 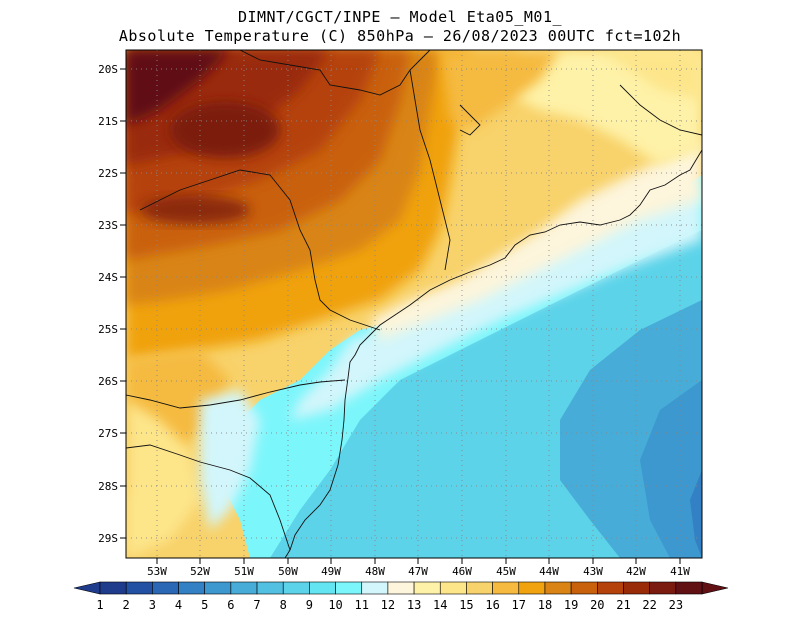 What do you see at coordinates (549, 571) in the screenshot?
I see `lon-label: 44W` at bounding box center [549, 571].